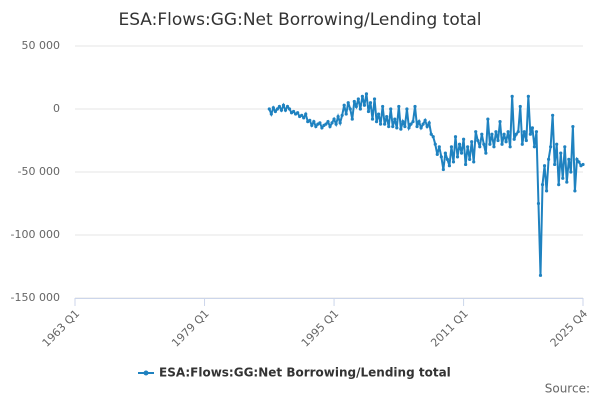 The width and height of the screenshot is (600, 400). Describe the element at coordinates (569, 328) in the screenshot. I see `x-tick-label: 2025 Q4` at that location.